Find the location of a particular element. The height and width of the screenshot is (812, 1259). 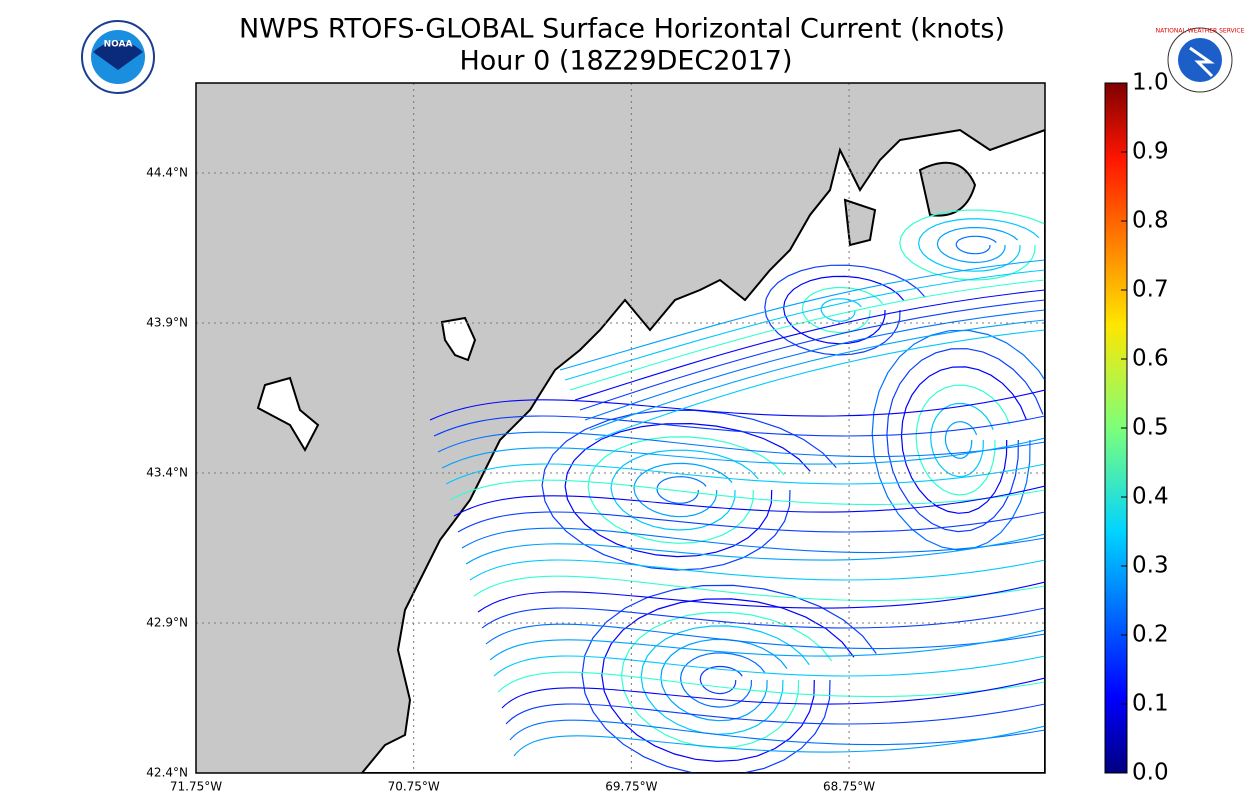

x-tick-label: 70.75°W is located at coordinates (414, 787).